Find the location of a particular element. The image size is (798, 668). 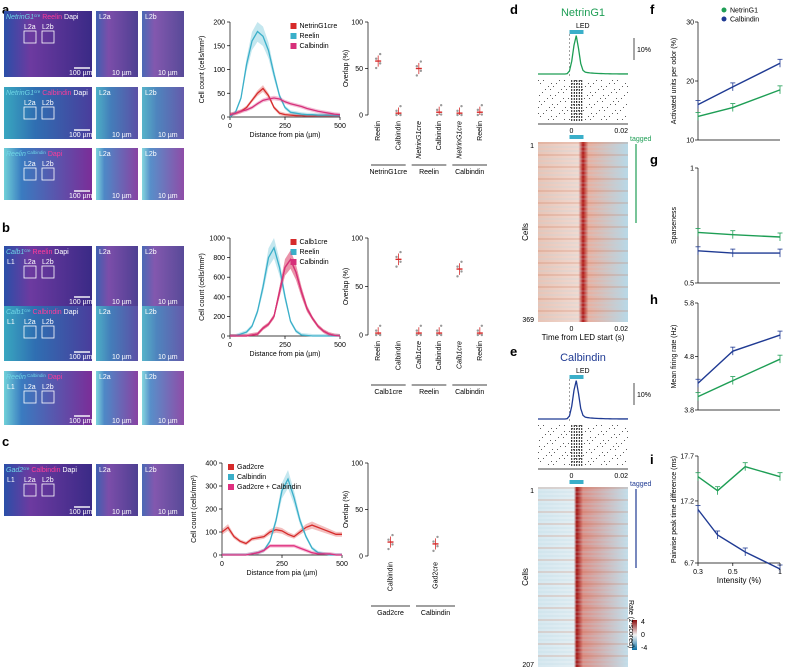

micro-a2-zoom1-label: L2a is located at coordinates (105, 93).